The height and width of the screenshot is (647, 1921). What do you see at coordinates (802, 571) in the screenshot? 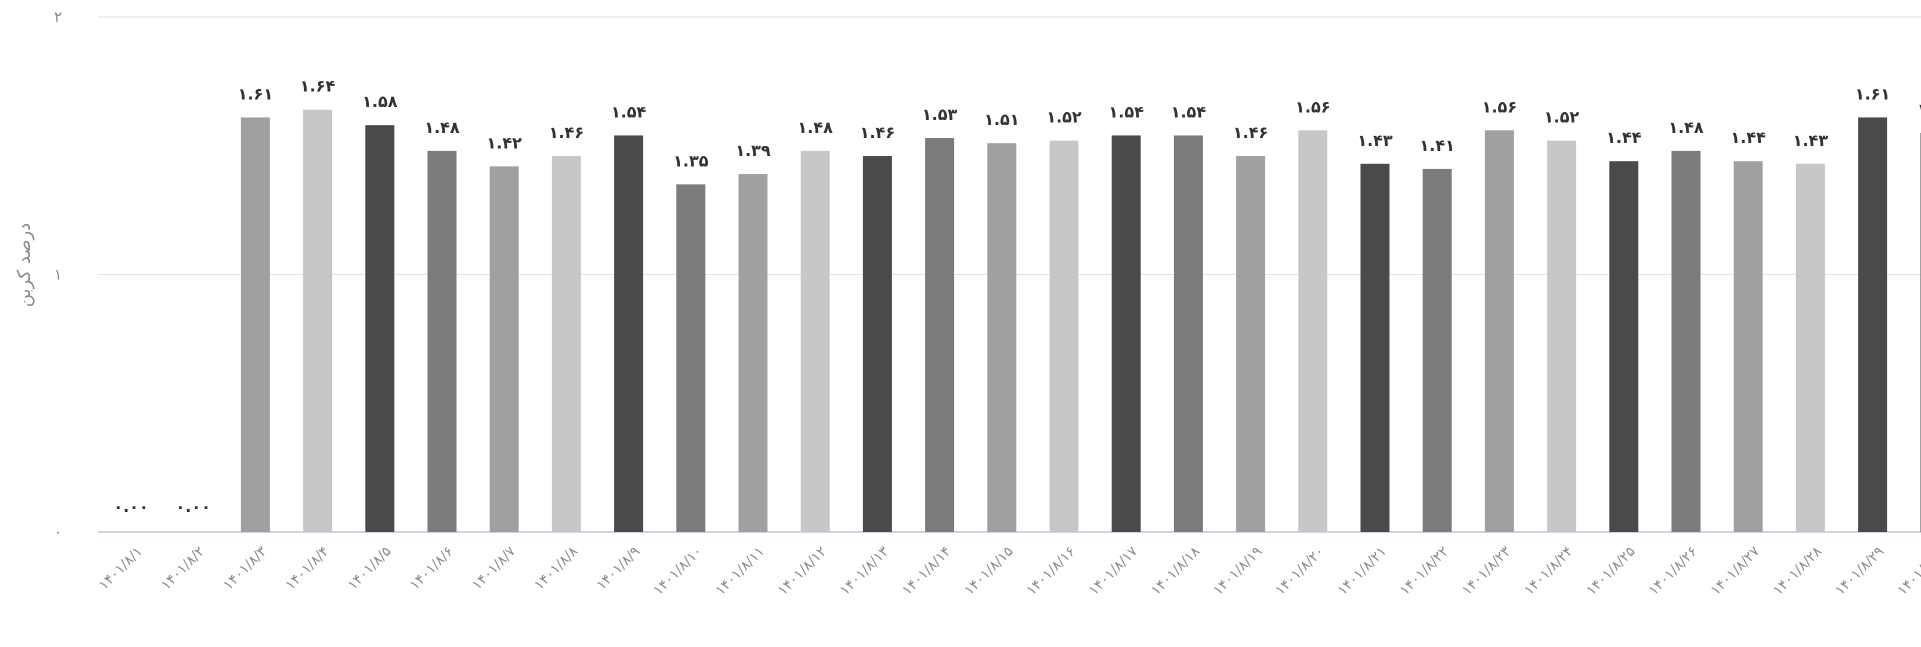
I see `x-tick-label: ۱۴۰۱/۸/۱۲` at bounding box center [802, 571].